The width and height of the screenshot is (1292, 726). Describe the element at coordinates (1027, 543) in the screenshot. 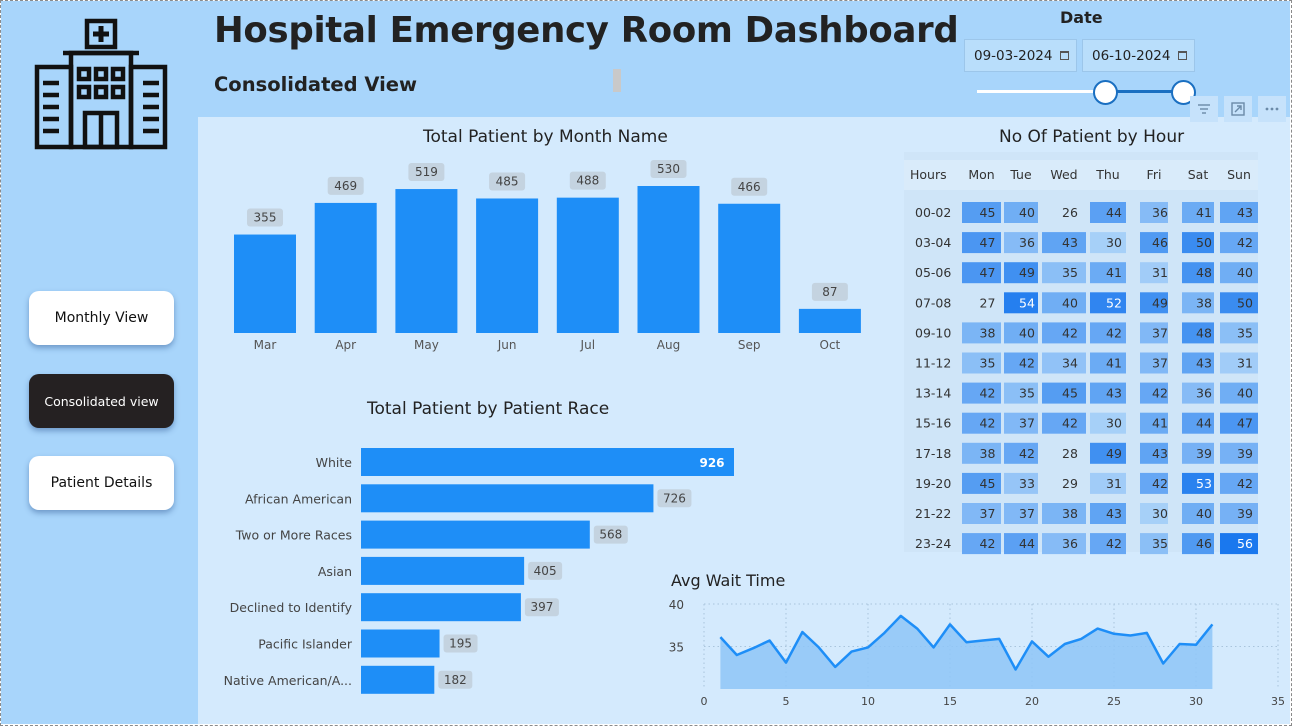

I see `heatmap-cell-value: 44` at that location.